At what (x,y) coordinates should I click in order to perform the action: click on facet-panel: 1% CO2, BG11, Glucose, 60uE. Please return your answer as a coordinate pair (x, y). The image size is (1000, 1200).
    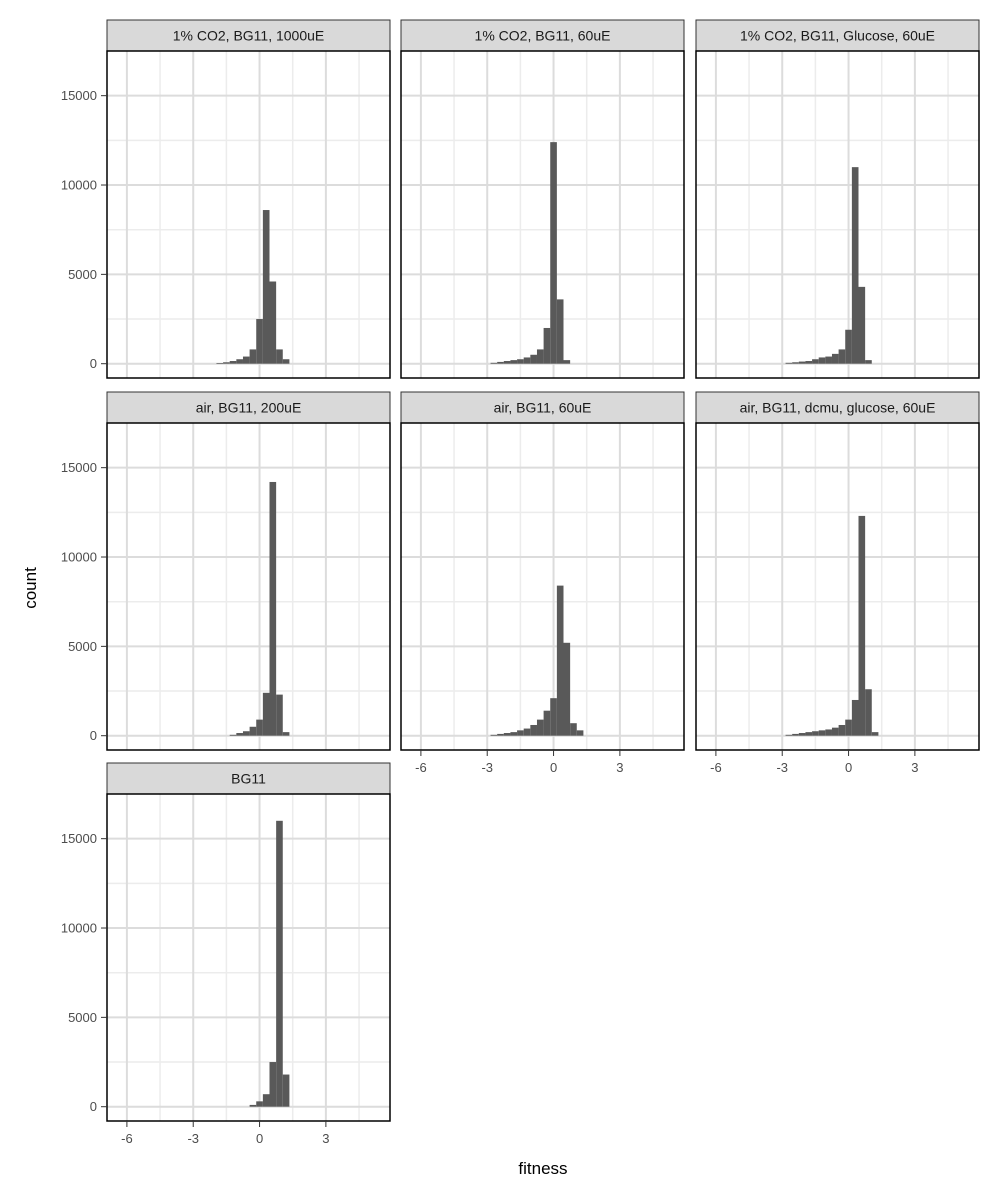
    Looking at the image, I should click on (837, 199).